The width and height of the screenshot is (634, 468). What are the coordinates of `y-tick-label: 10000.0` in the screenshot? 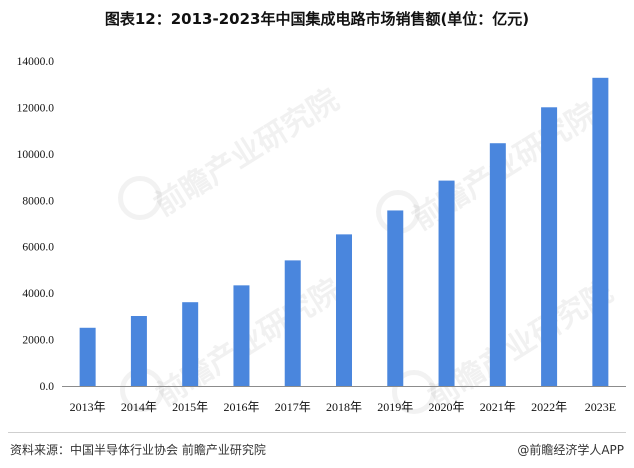 It's located at (36, 155).